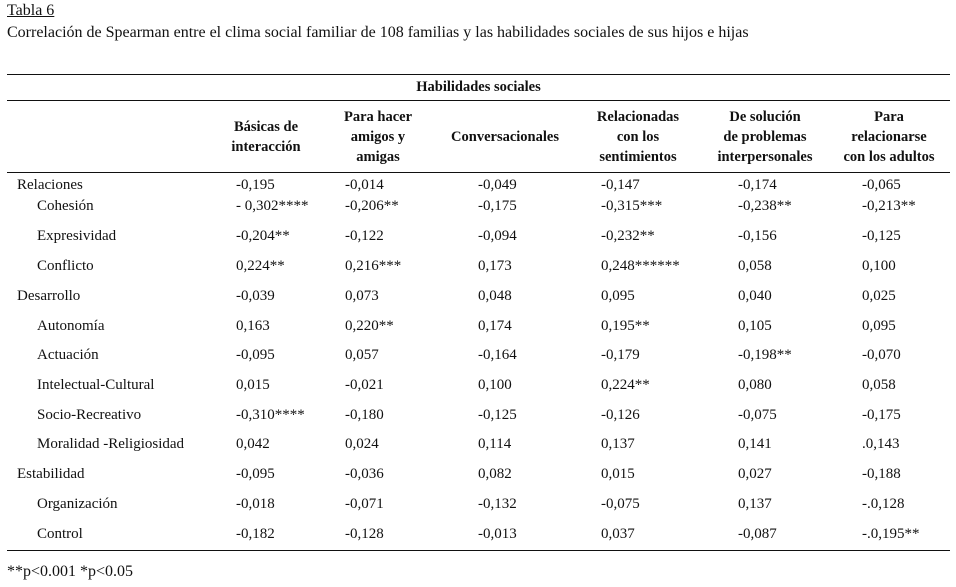 The width and height of the screenshot is (956, 587). Describe the element at coordinates (364, 534) in the screenshot. I see `table-cell: -0,128` at that location.